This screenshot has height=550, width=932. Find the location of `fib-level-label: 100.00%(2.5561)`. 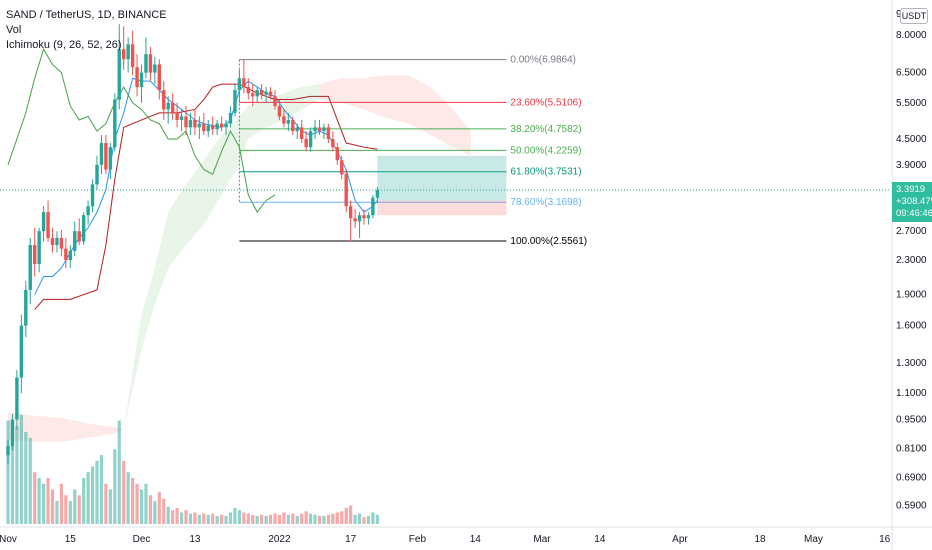

fib-level-label: 100.00%(2.5561) is located at coordinates (548, 241).